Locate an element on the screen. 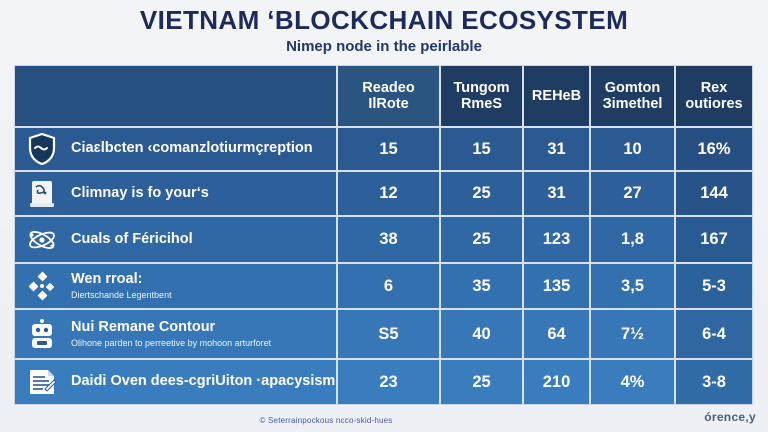  network-nodes-icon is located at coordinates (42, 286).